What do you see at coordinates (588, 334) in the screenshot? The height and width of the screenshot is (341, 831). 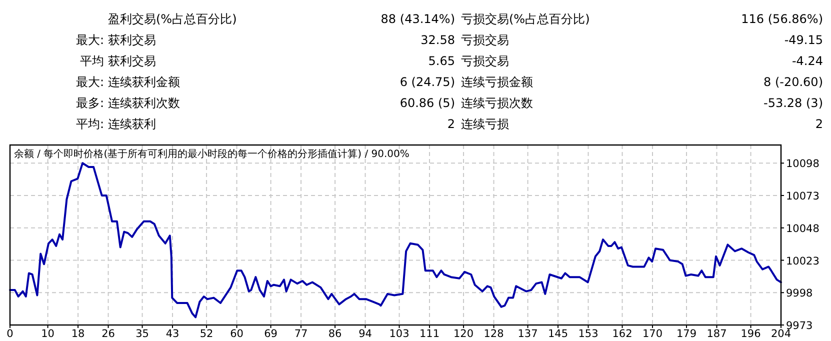 I see `x-tick-label: 153` at bounding box center [588, 334].